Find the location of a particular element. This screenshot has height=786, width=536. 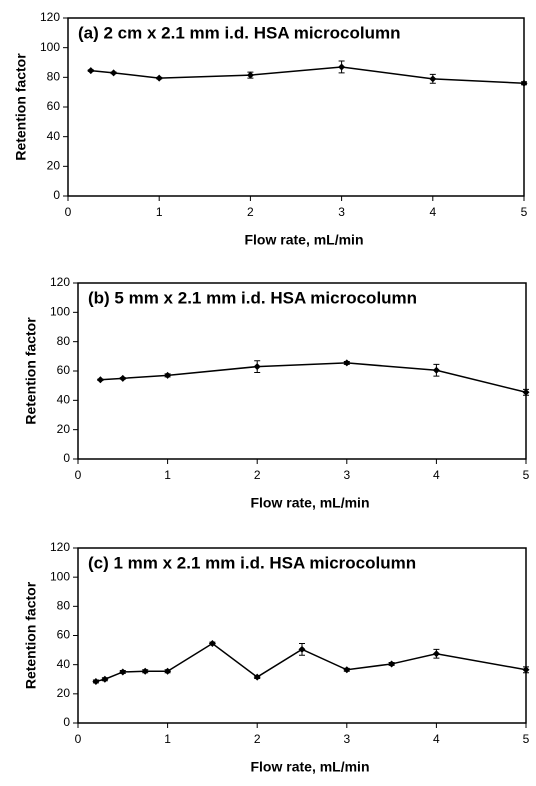

chart-title: (b) 5 mm x 2.1 mm i.d. HSA microcolumn is located at coordinates (252, 297).